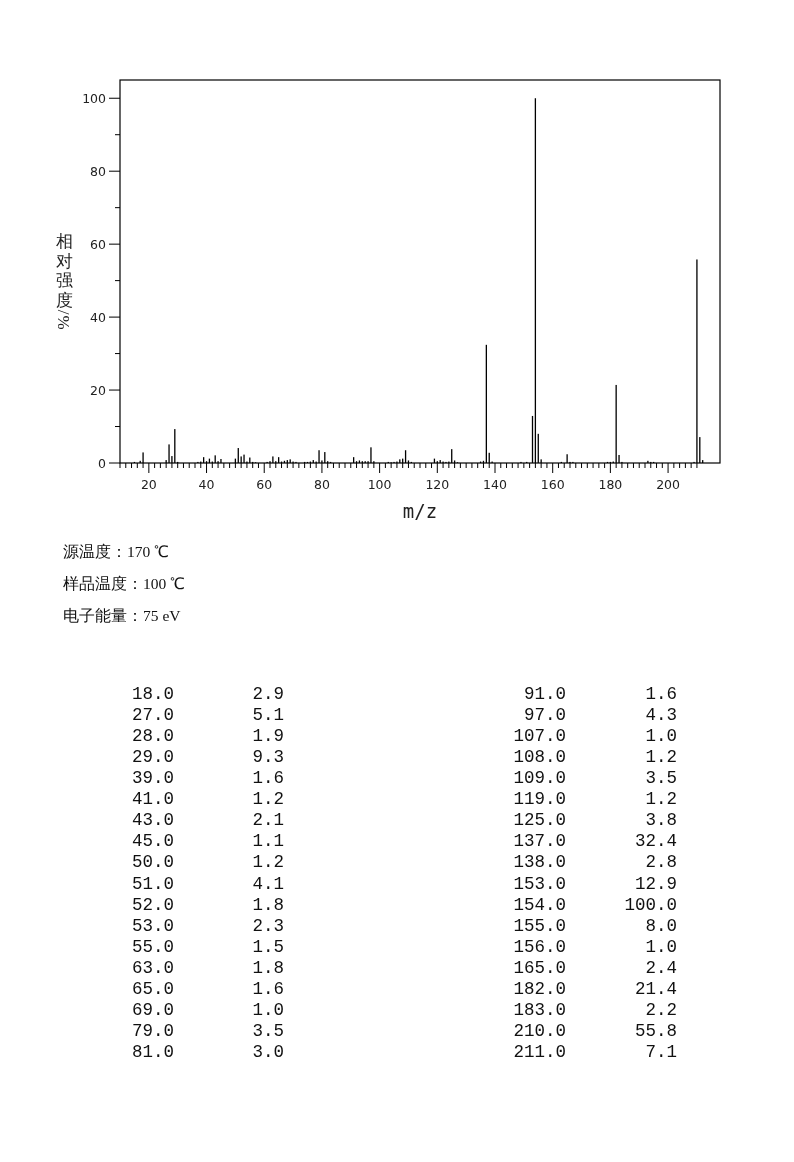 This screenshot has height=1162, width=794. What do you see at coordinates (539, 736) in the screenshot?
I see `category-label: 107.0` at bounding box center [539, 736].